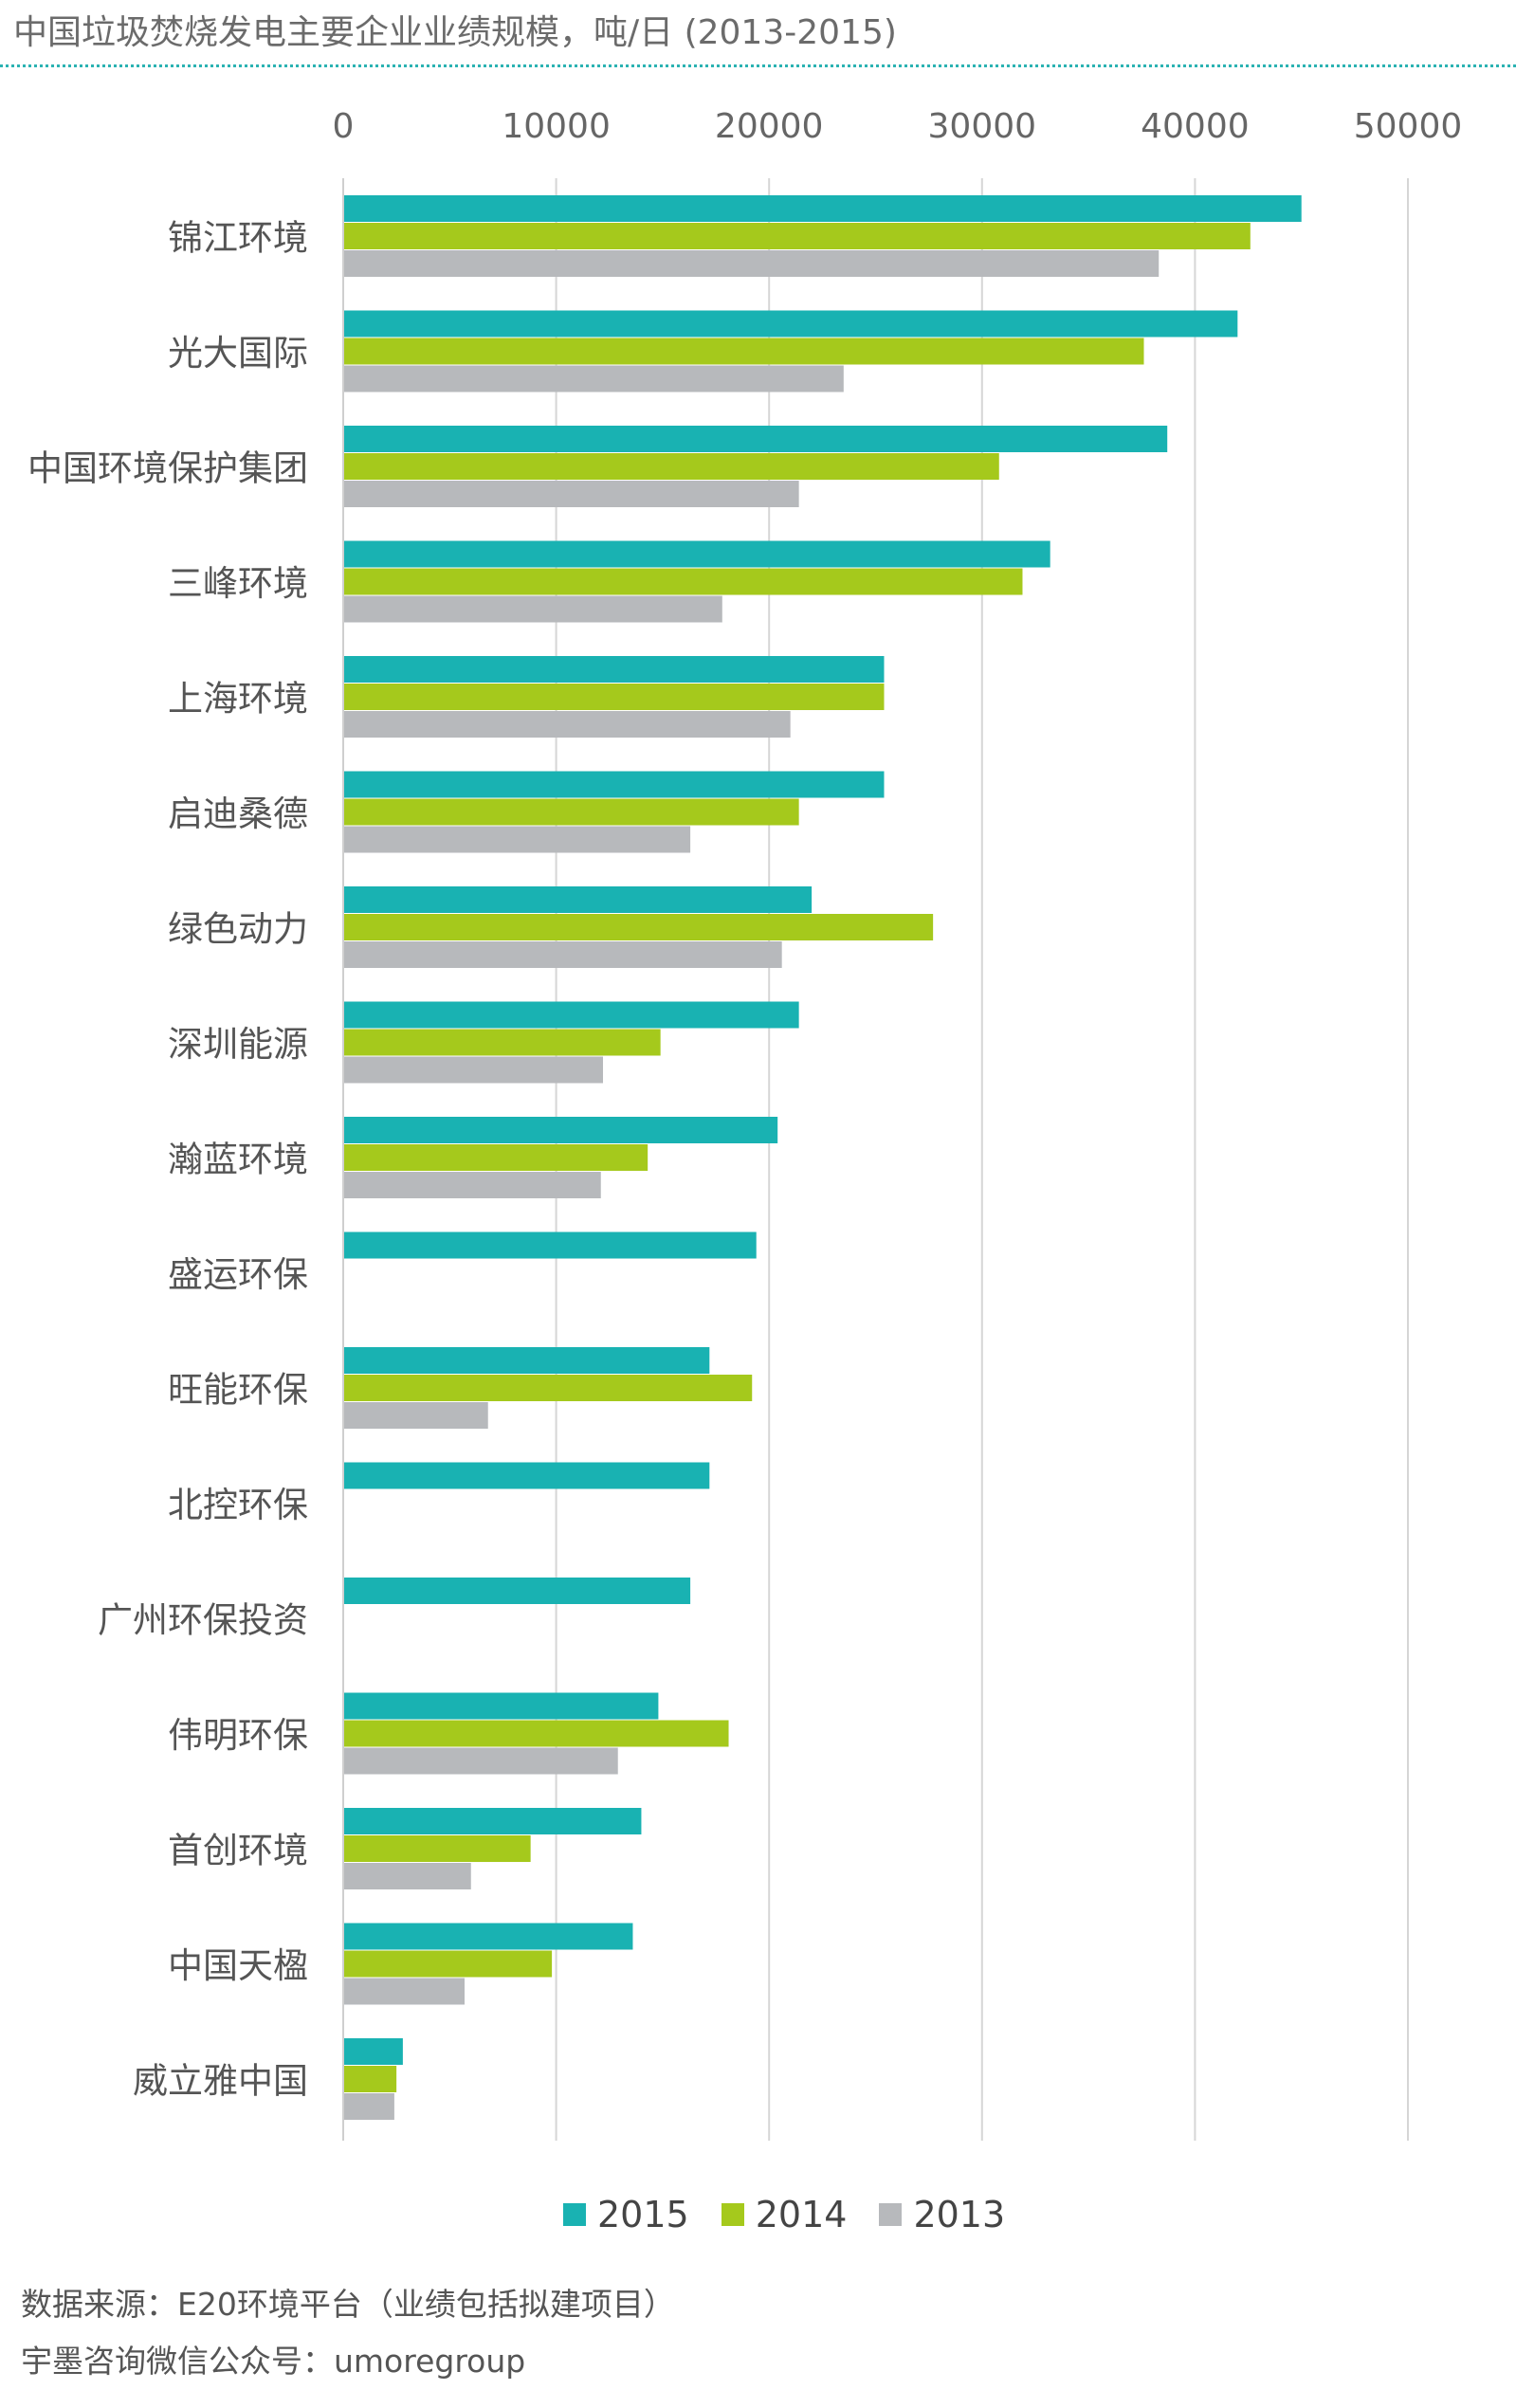  What do you see at coordinates (556, 126) in the screenshot?
I see `x-tick-label: 10000` at bounding box center [556, 126].